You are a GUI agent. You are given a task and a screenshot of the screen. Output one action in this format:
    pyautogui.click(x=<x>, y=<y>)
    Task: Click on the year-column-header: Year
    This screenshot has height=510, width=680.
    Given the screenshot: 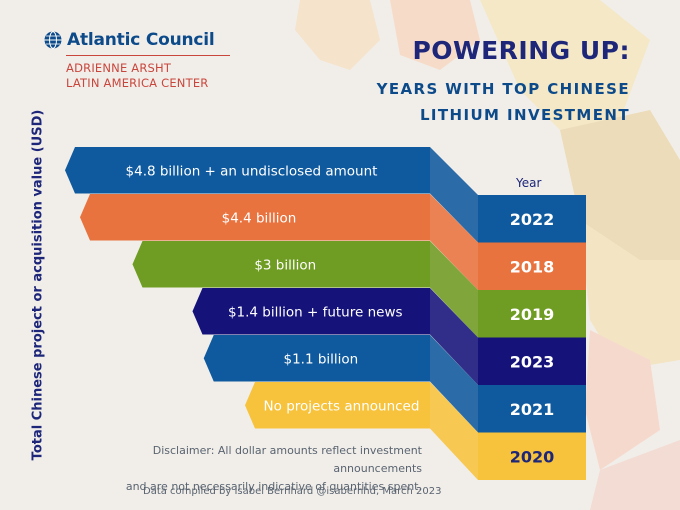 What is the action you would take?
    pyautogui.click(x=529, y=183)
    